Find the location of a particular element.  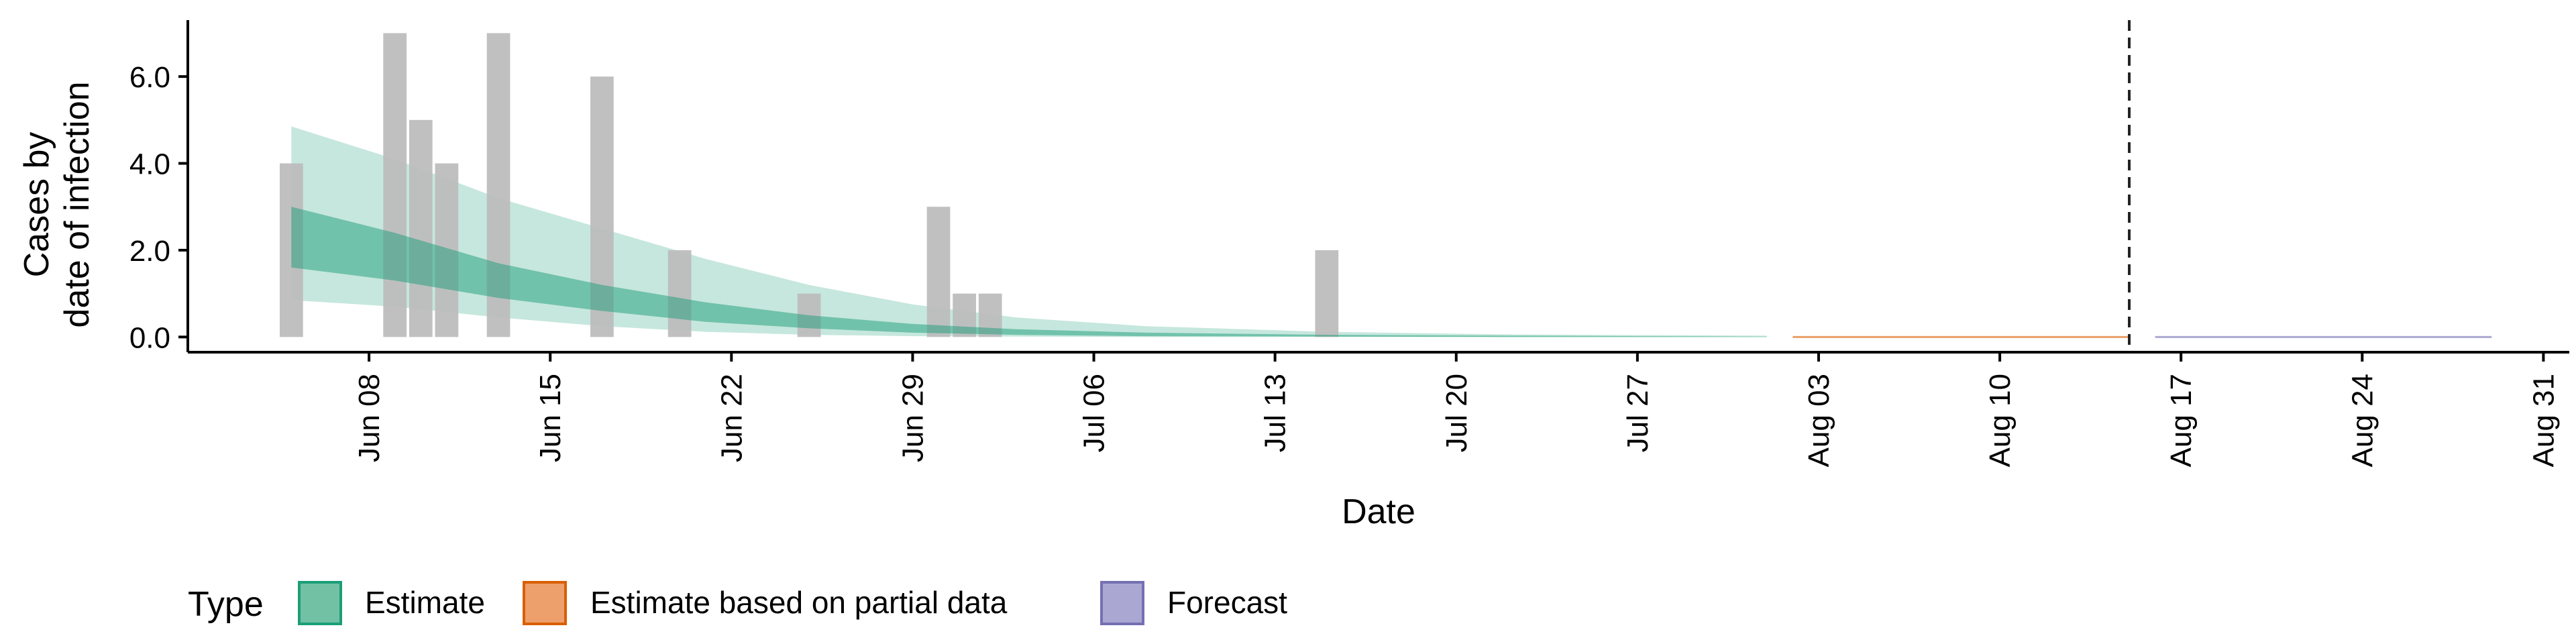

y-tick-label: 0.0 is located at coordinates (149, 337).